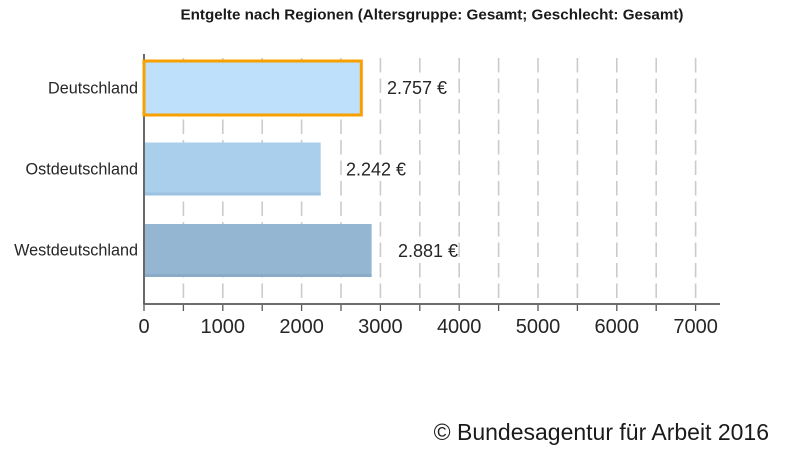  I want to click on svg-text: Ostdeutschland, so click(82, 170).